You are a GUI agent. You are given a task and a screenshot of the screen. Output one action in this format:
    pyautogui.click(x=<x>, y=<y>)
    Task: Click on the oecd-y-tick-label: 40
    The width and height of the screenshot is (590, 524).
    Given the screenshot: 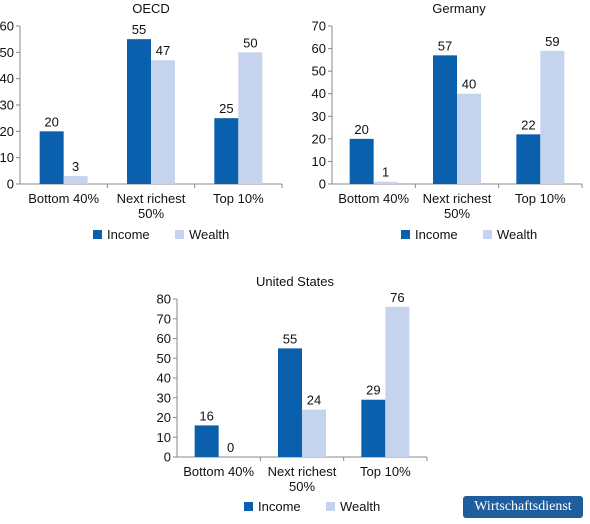 What is the action you would take?
    pyautogui.click(x=7, y=78)
    